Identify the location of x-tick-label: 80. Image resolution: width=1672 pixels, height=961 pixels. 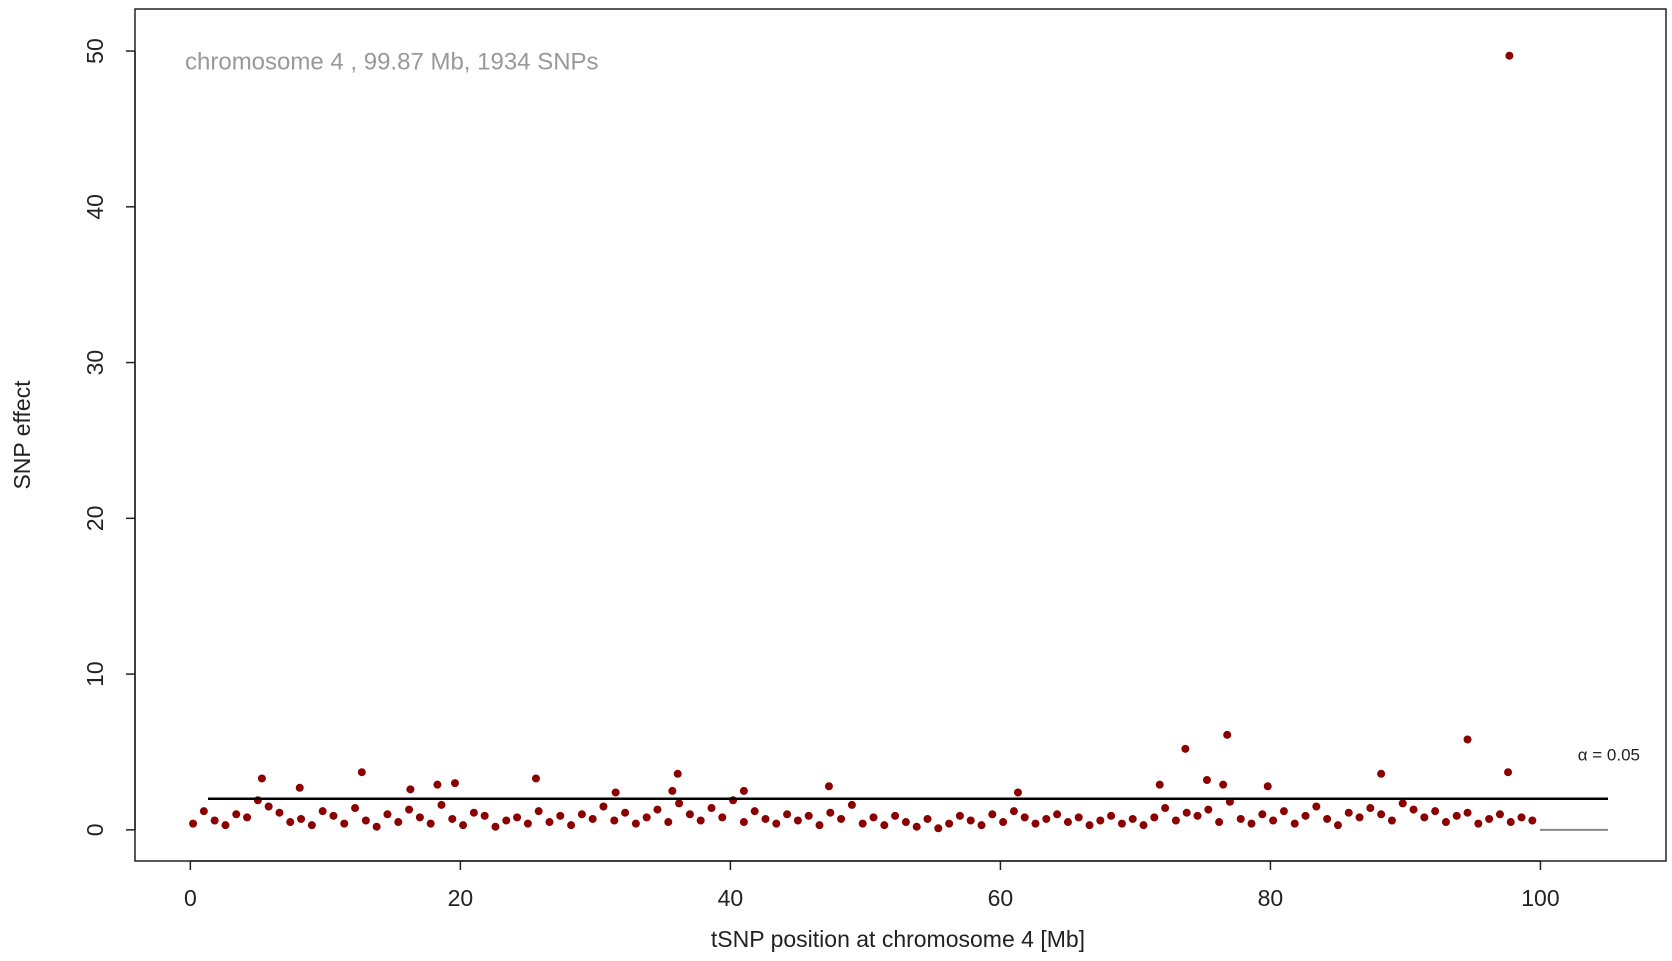
(1271, 898).